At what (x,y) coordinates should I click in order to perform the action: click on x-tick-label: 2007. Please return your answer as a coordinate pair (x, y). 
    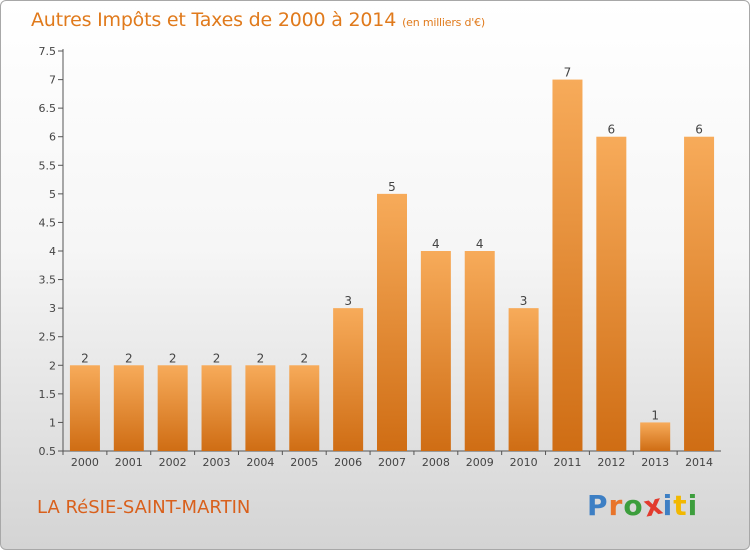
    Looking at the image, I should click on (392, 462).